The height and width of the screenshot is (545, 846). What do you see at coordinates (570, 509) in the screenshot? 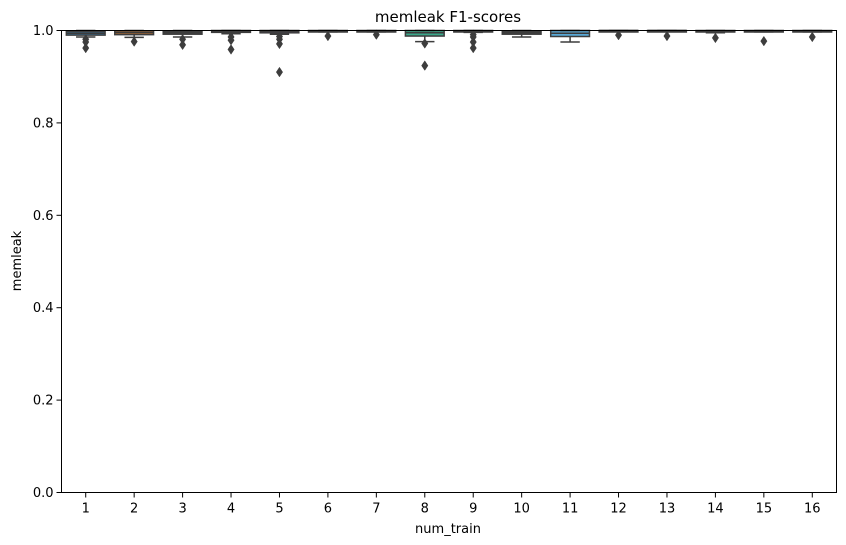
I see `x-tick-label: 11` at bounding box center [570, 509].